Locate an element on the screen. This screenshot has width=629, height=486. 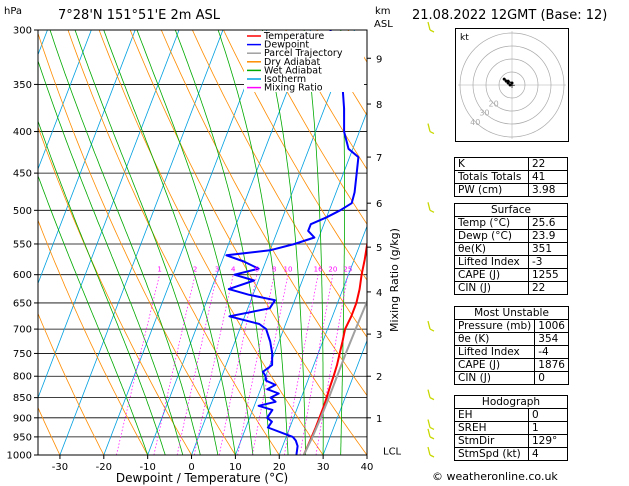
index-label: Totals Totals is located at coordinates (491, 177).